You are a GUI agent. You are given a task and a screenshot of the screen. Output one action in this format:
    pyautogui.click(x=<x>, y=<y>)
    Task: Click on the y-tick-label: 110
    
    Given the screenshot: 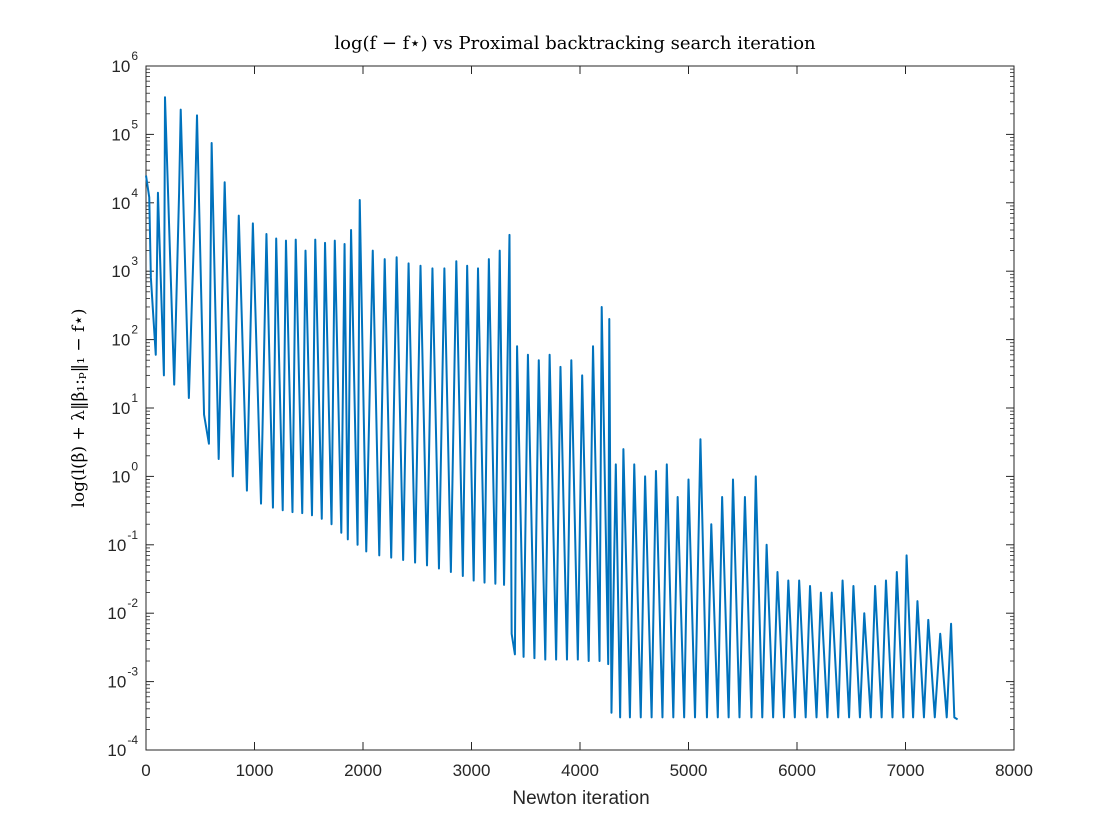 What is the action you would take?
    pyautogui.click(x=124, y=404)
    